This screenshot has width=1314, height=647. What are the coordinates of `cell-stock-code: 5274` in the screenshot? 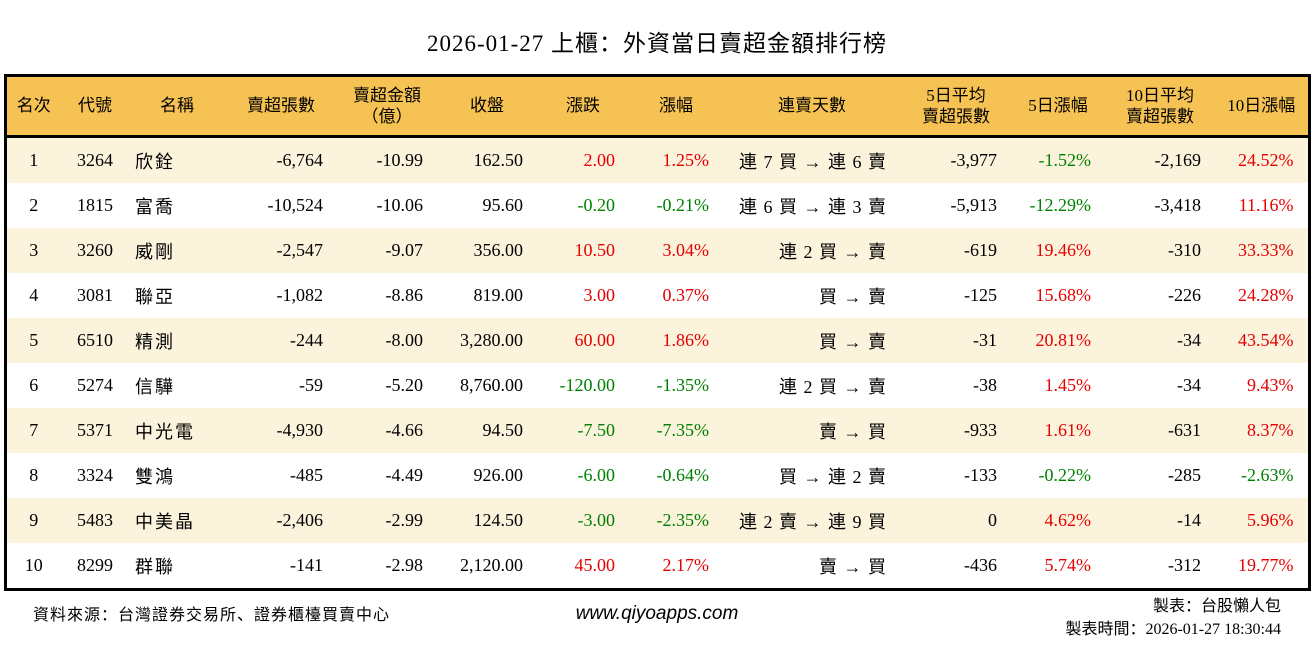 It's located at (95, 385).